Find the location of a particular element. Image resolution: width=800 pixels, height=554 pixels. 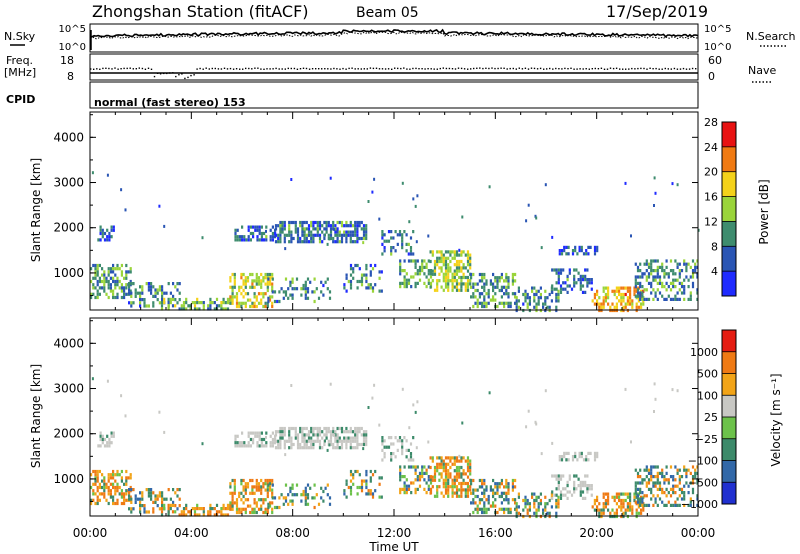

x-tick-label: 08:00 is located at coordinates (292, 533).